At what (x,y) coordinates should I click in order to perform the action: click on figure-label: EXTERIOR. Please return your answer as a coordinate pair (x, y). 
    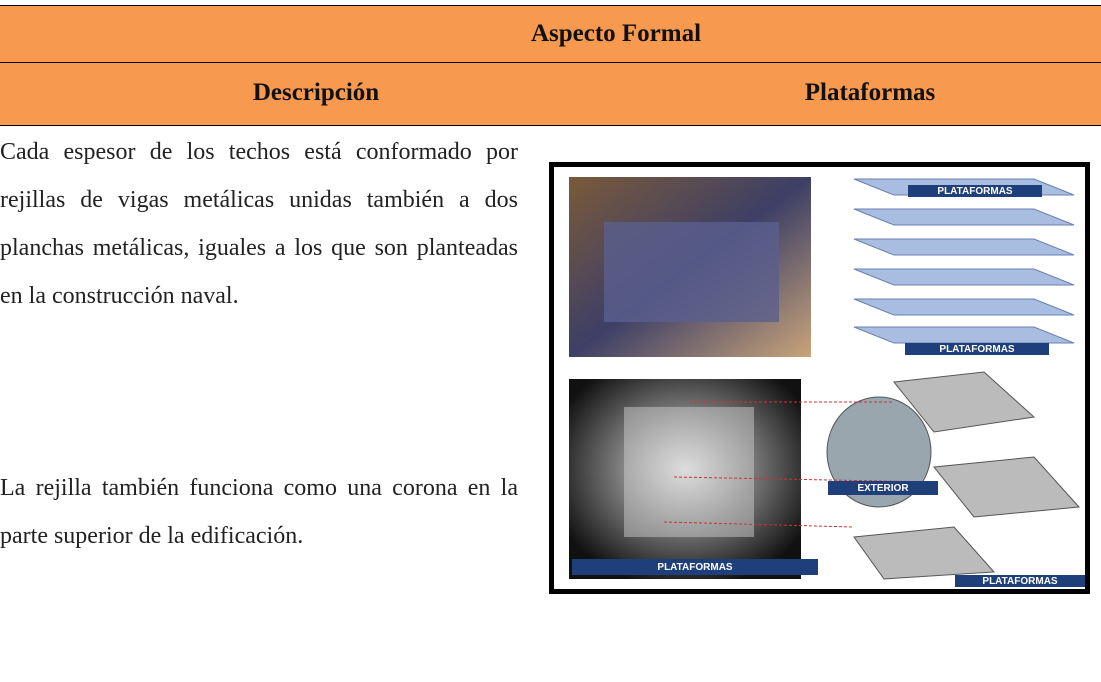
    Looking at the image, I should click on (883, 488).